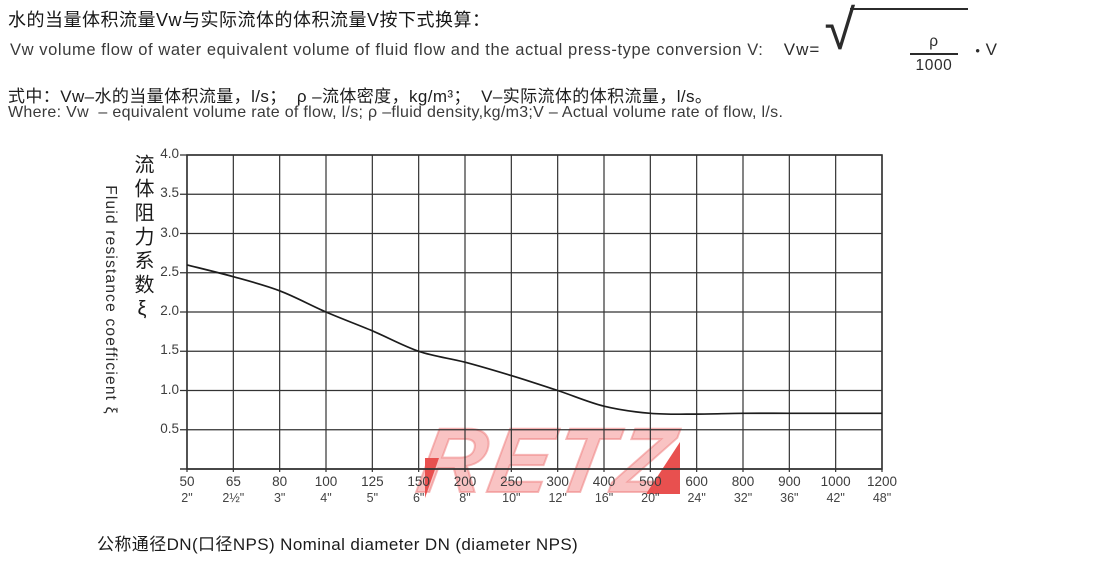 Image resolution: width=1093 pixels, height=570 pixels. I want to click on x-tick-dn-label: 500, so click(650, 481).